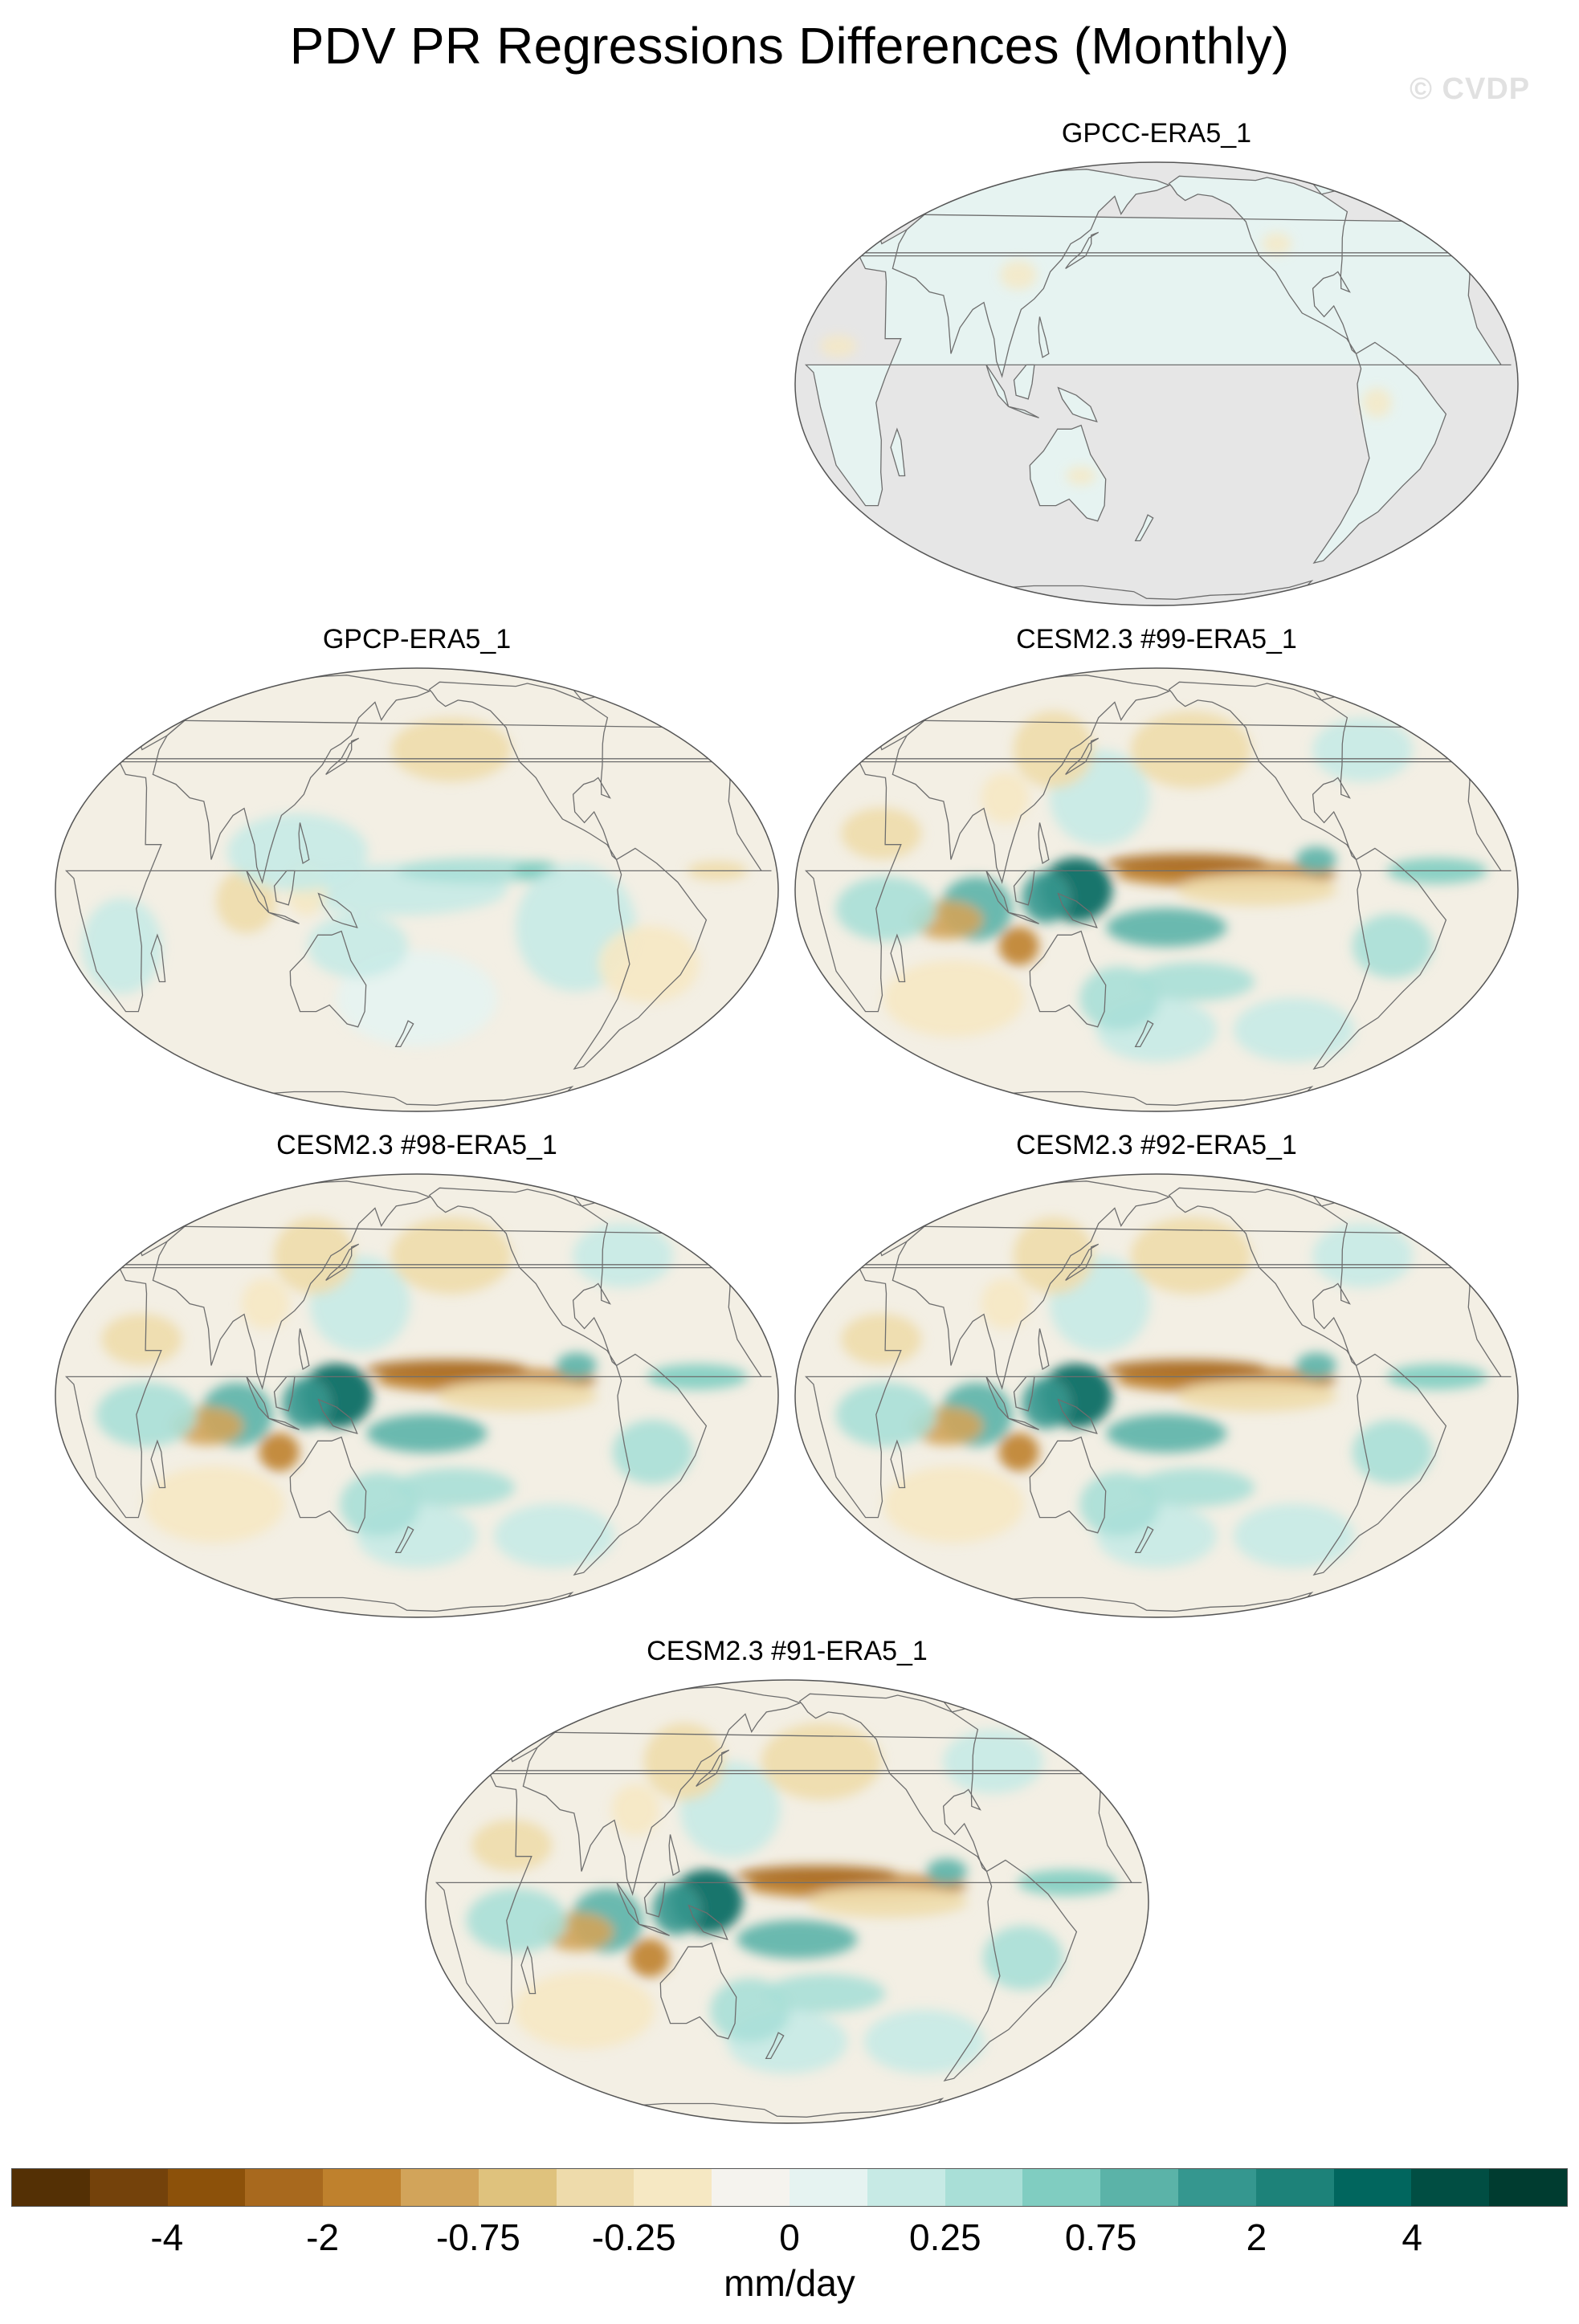 The image size is (1579, 2324). What do you see at coordinates (789, 2237) in the screenshot?
I see `colorbar-tick-label: 0` at bounding box center [789, 2237].